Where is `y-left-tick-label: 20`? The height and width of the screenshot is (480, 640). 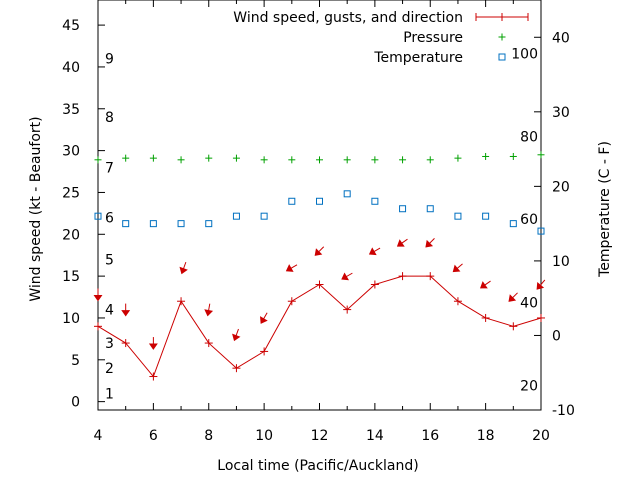 y-left-tick-label: 20 is located at coordinates (71, 235).